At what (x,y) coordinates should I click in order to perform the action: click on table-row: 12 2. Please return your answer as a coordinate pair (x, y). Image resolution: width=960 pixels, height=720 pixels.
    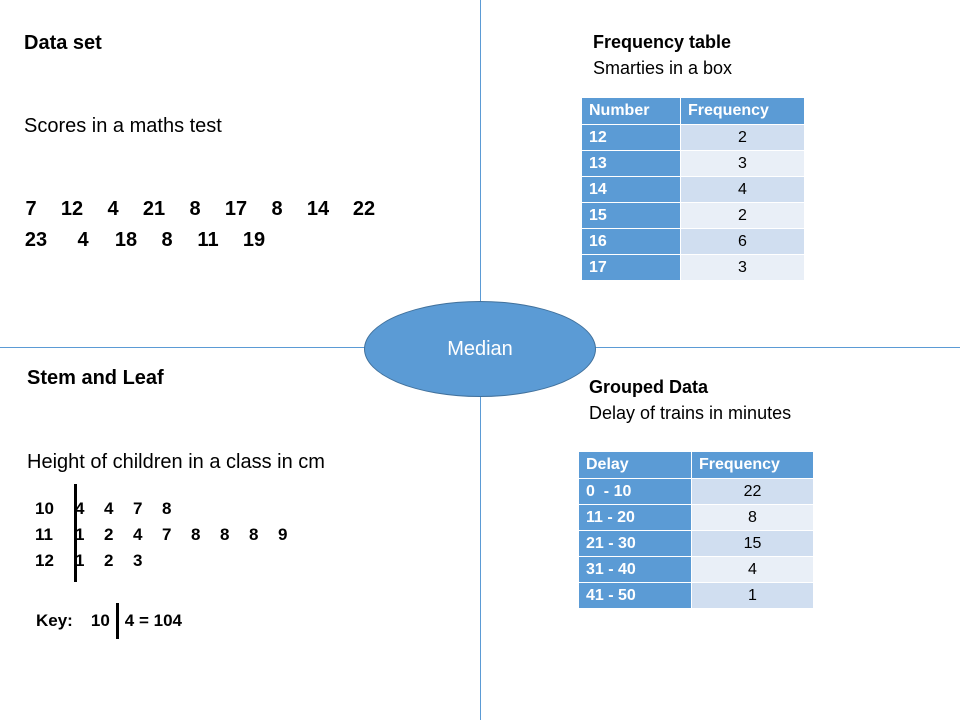
    Looking at the image, I should click on (693, 137).